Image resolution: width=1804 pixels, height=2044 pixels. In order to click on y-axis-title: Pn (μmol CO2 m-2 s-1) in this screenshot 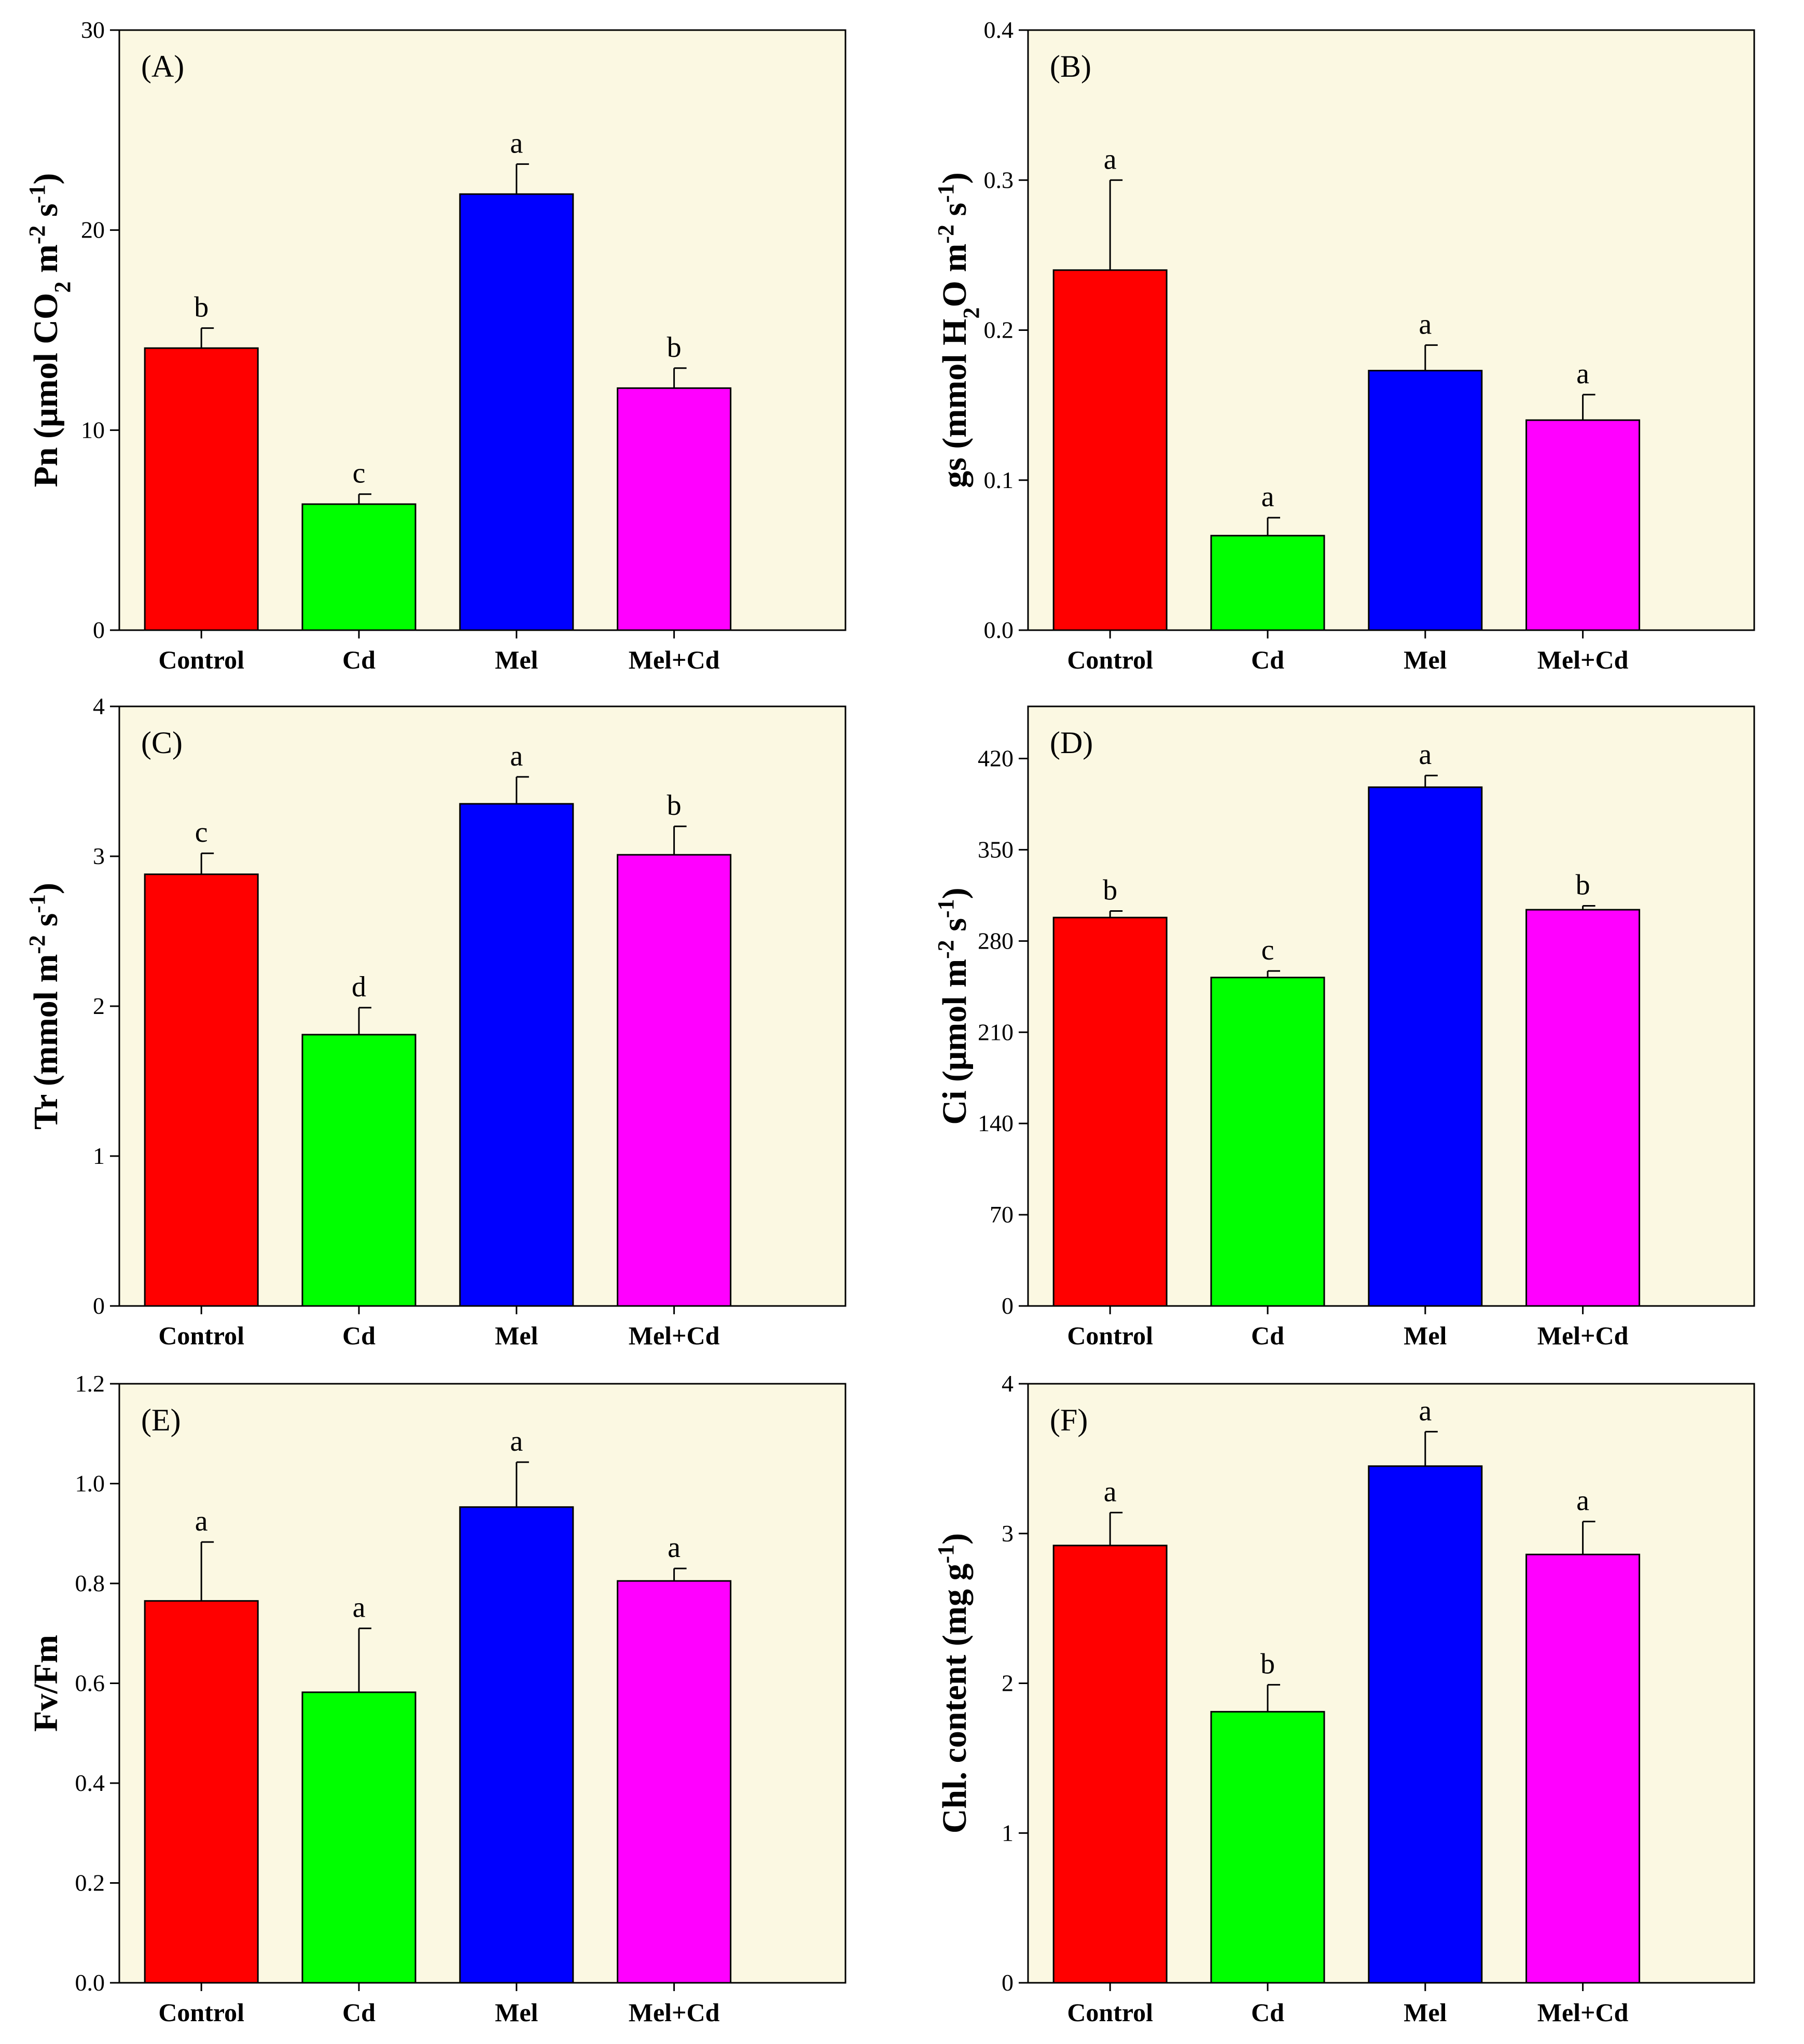, I will do `click(49, 330)`.